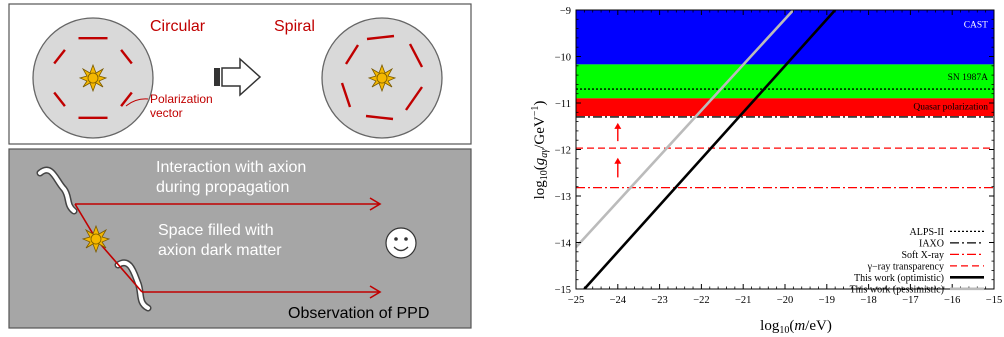  I want to click on band-quasar-polarization, so click(785, 107).